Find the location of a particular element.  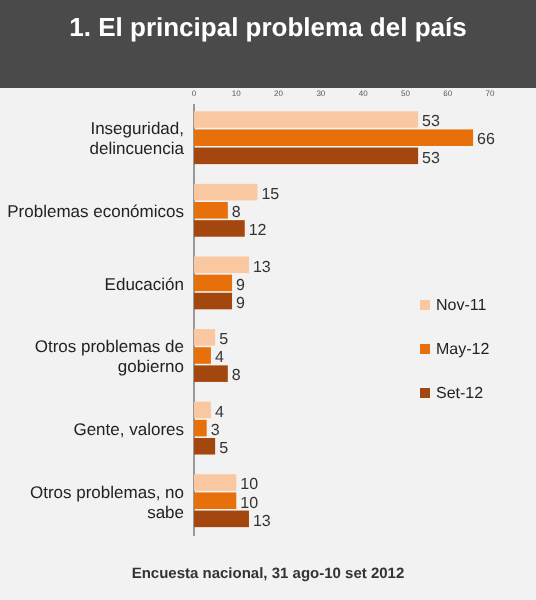

data-label: 66 is located at coordinates (486, 139).